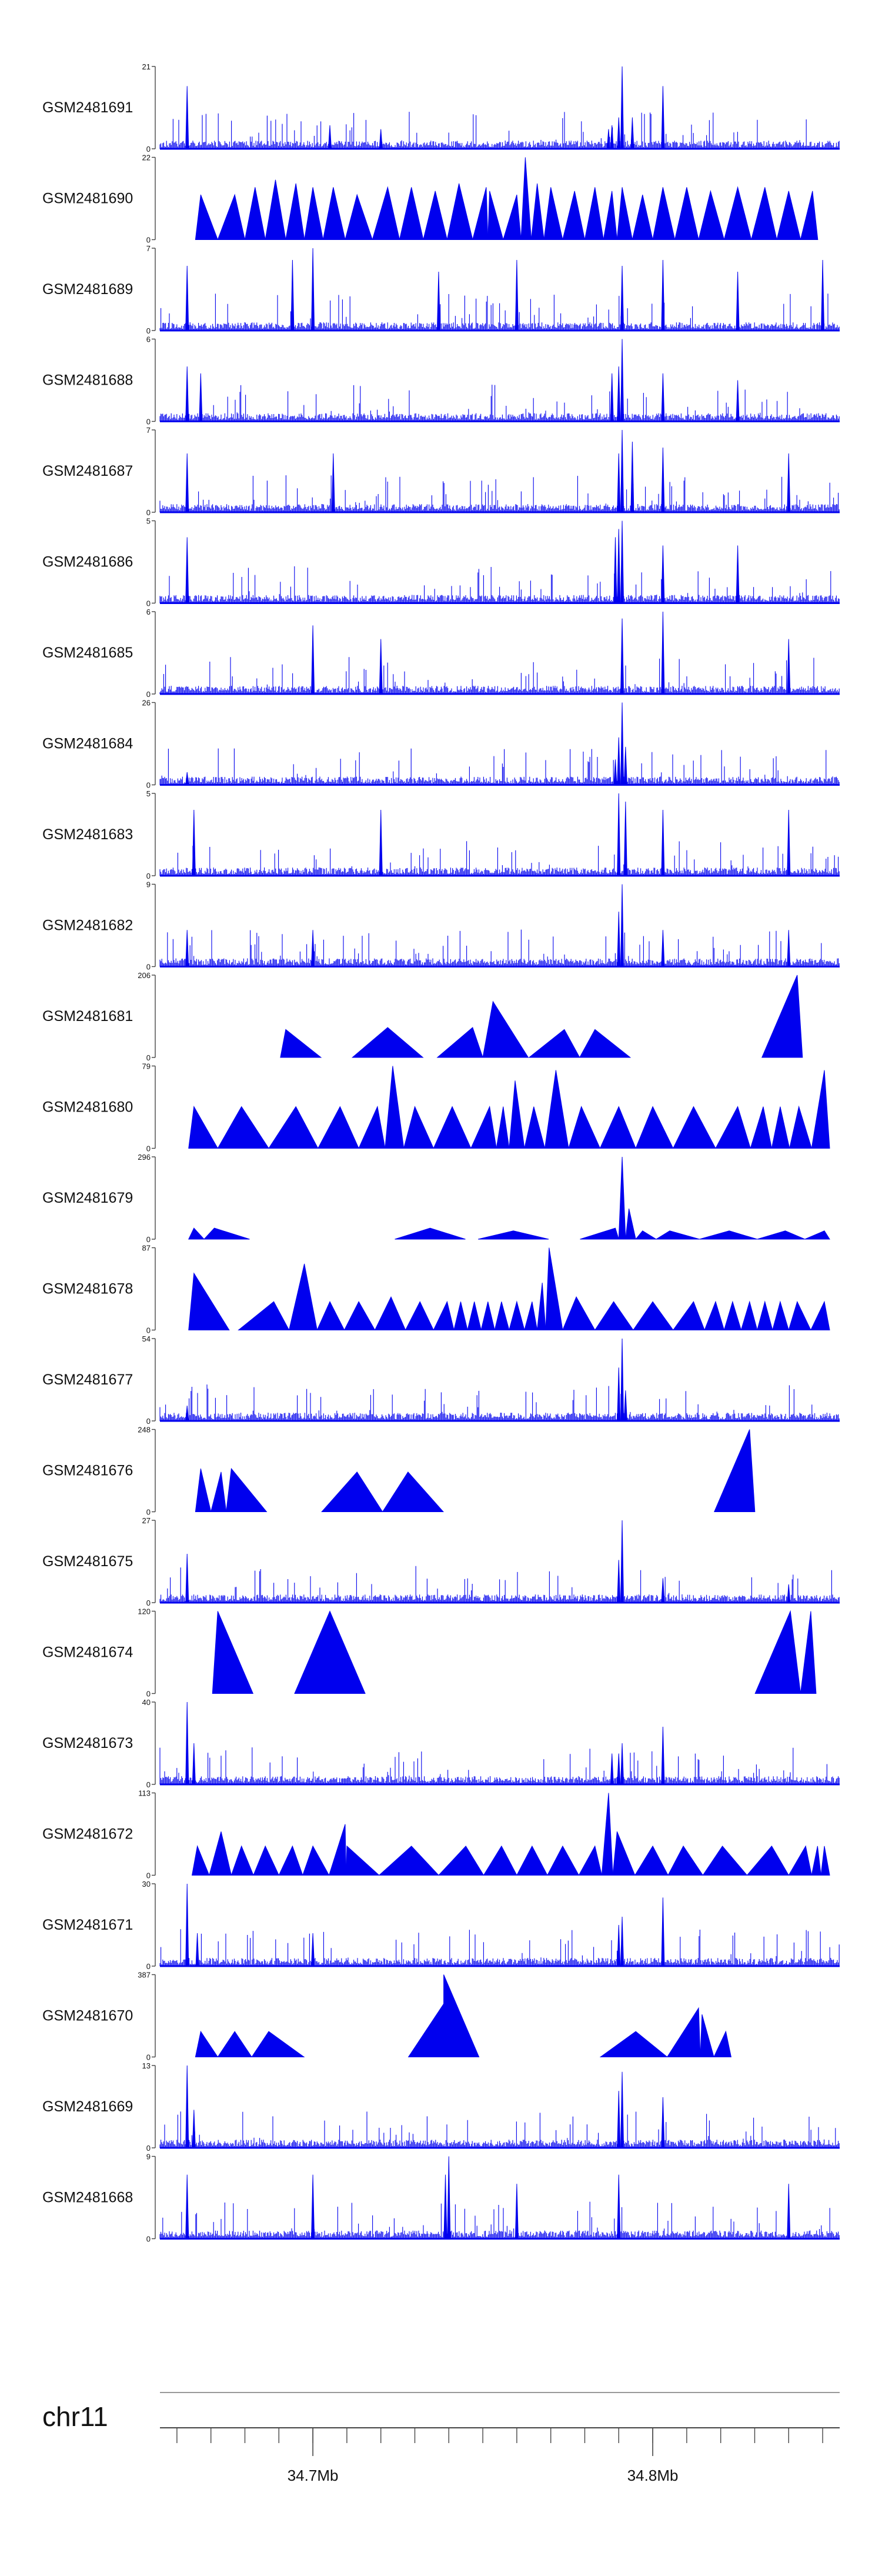 The height and width of the screenshot is (2576, 882). What do you see at coordinates (75, 2416) in the screenshot?
I see `chromosome-label: chr11` at bounding box center [75, 2416].